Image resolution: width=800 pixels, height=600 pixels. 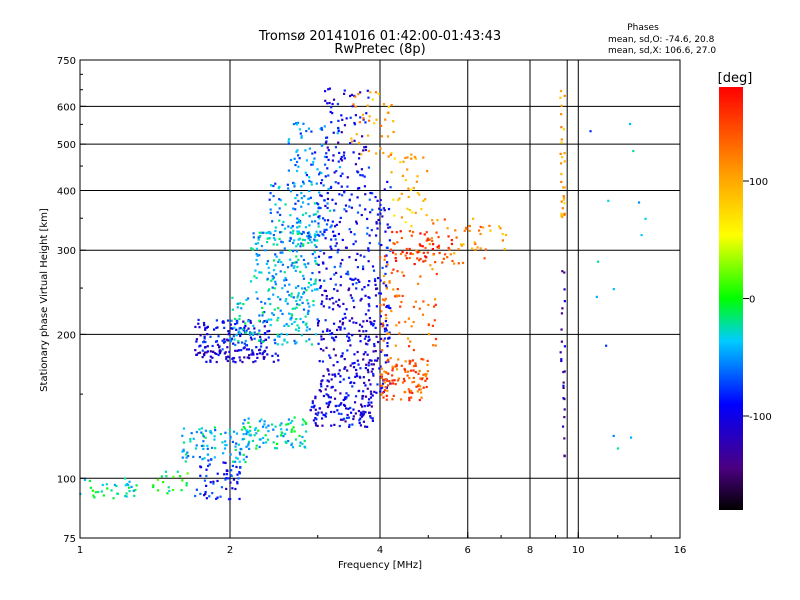 What do you see at coordinates (379, 49) in the screenshot?
I see `chart-subtitle: RwPretec (8p)` at bounding box center [379, 49].